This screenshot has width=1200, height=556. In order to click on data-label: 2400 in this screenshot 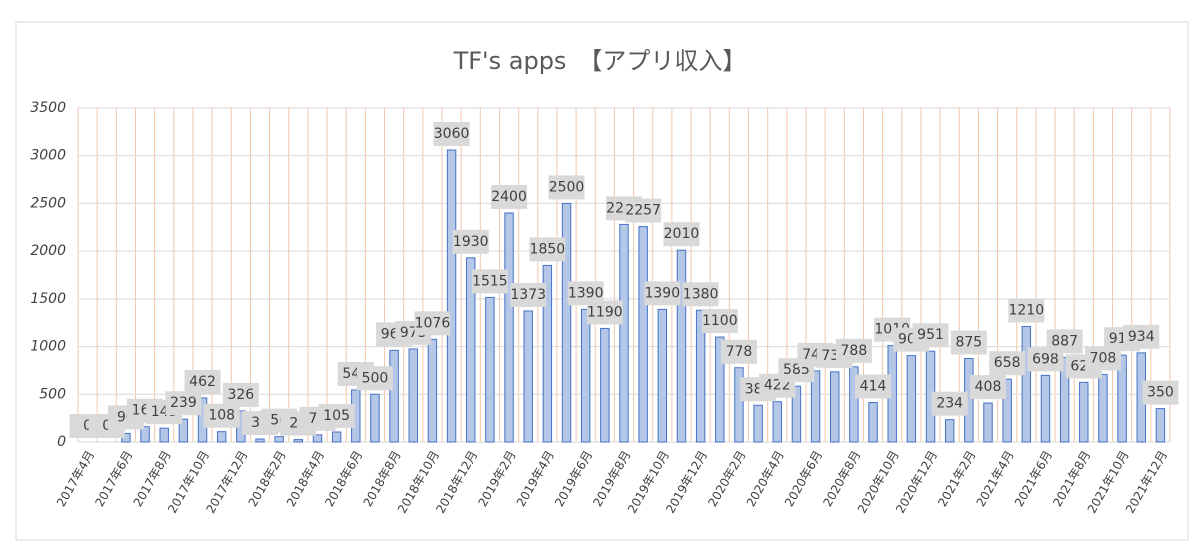, I will do `click(509, 197)`.